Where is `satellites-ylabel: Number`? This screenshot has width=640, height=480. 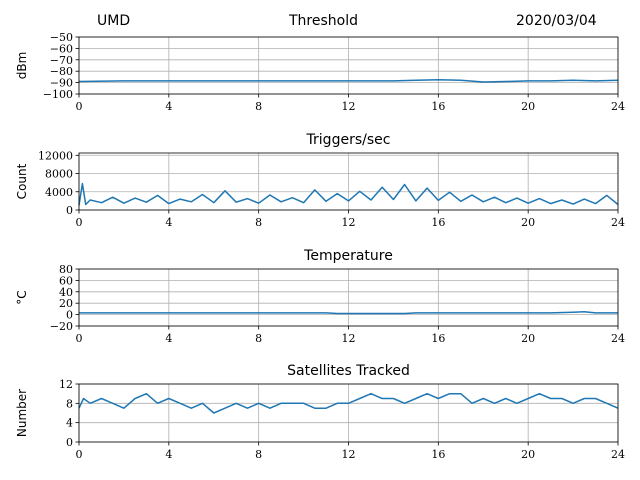
satellites-ylabel: Number is located at coordinates (22, 413).